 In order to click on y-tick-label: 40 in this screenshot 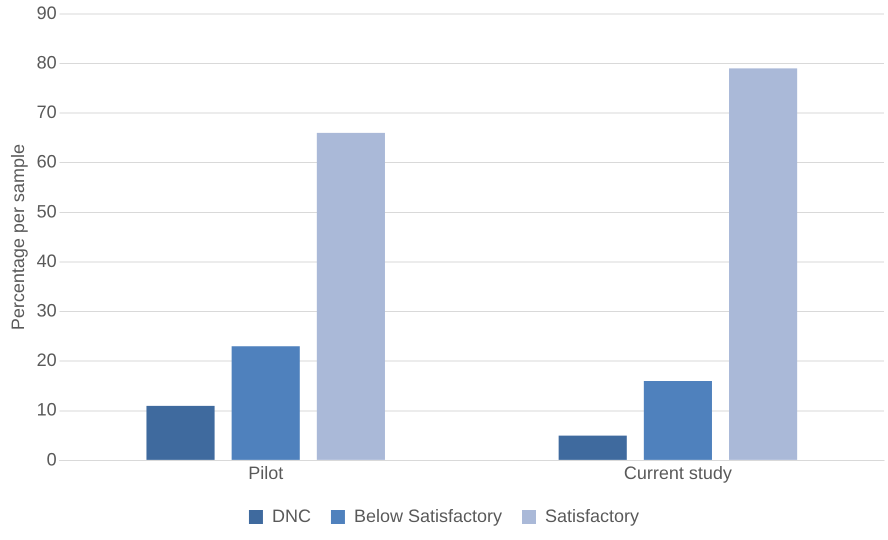, I will do `click(46, 260)`.